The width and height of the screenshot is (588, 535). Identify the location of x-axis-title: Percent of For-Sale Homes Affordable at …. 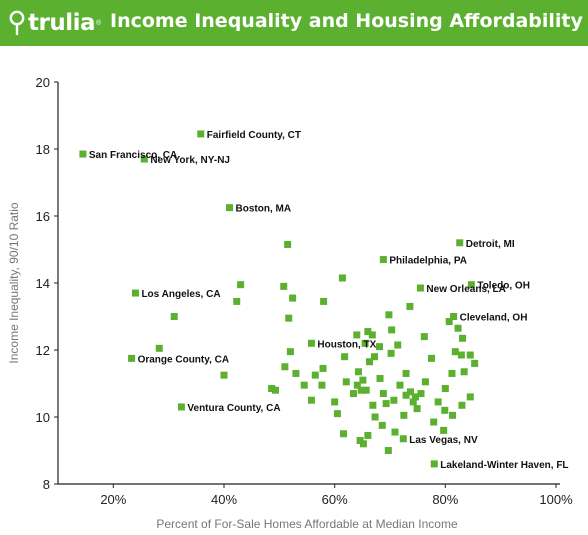
(307, 524).